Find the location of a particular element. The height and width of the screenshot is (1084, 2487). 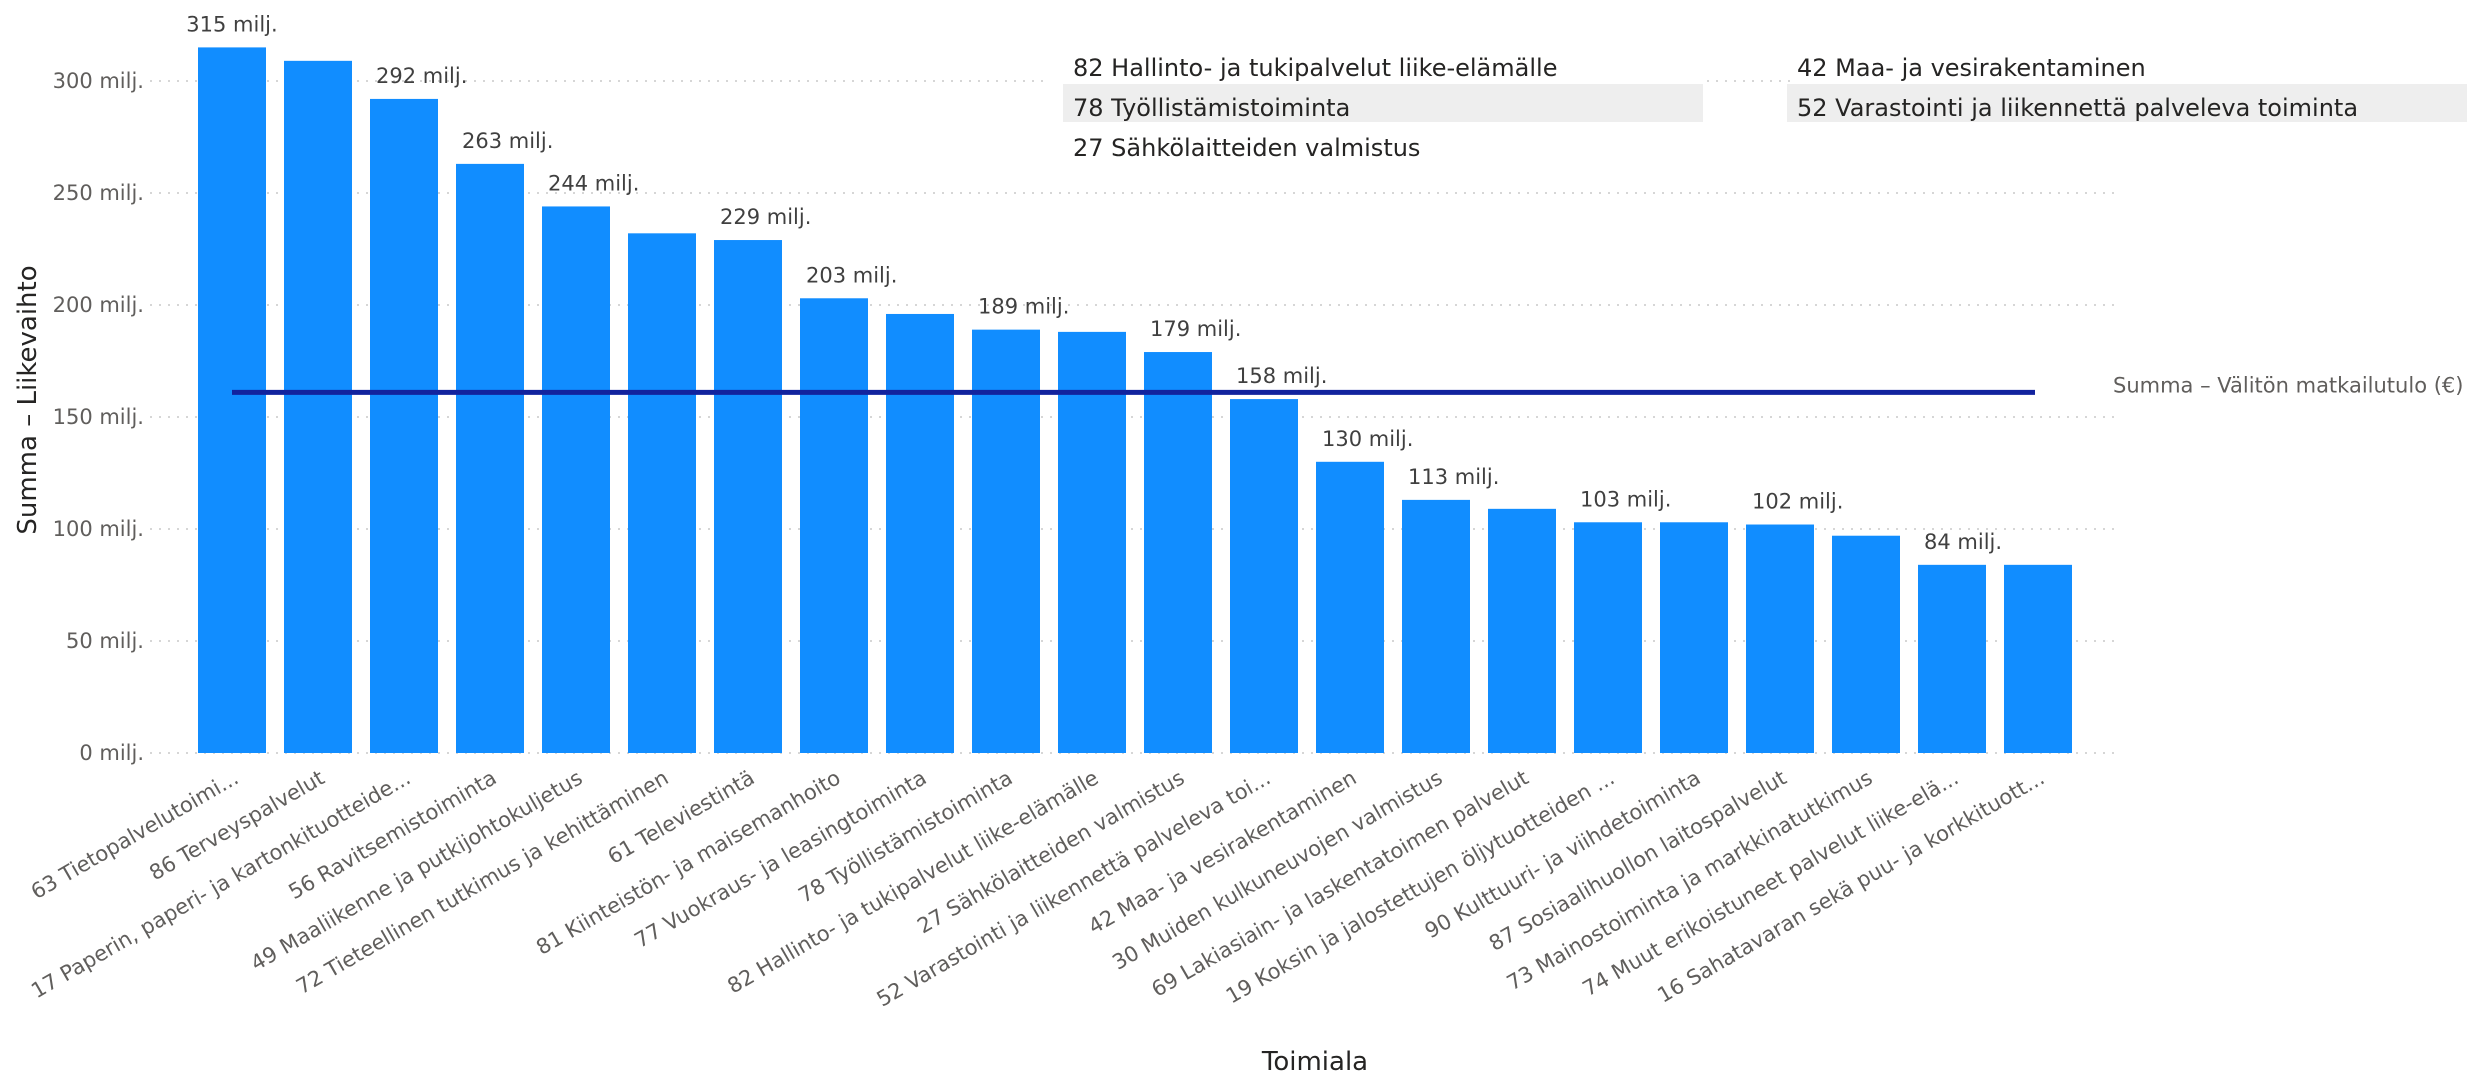

y-tick-label: 50 milj. is located at coordinates (105, 641).